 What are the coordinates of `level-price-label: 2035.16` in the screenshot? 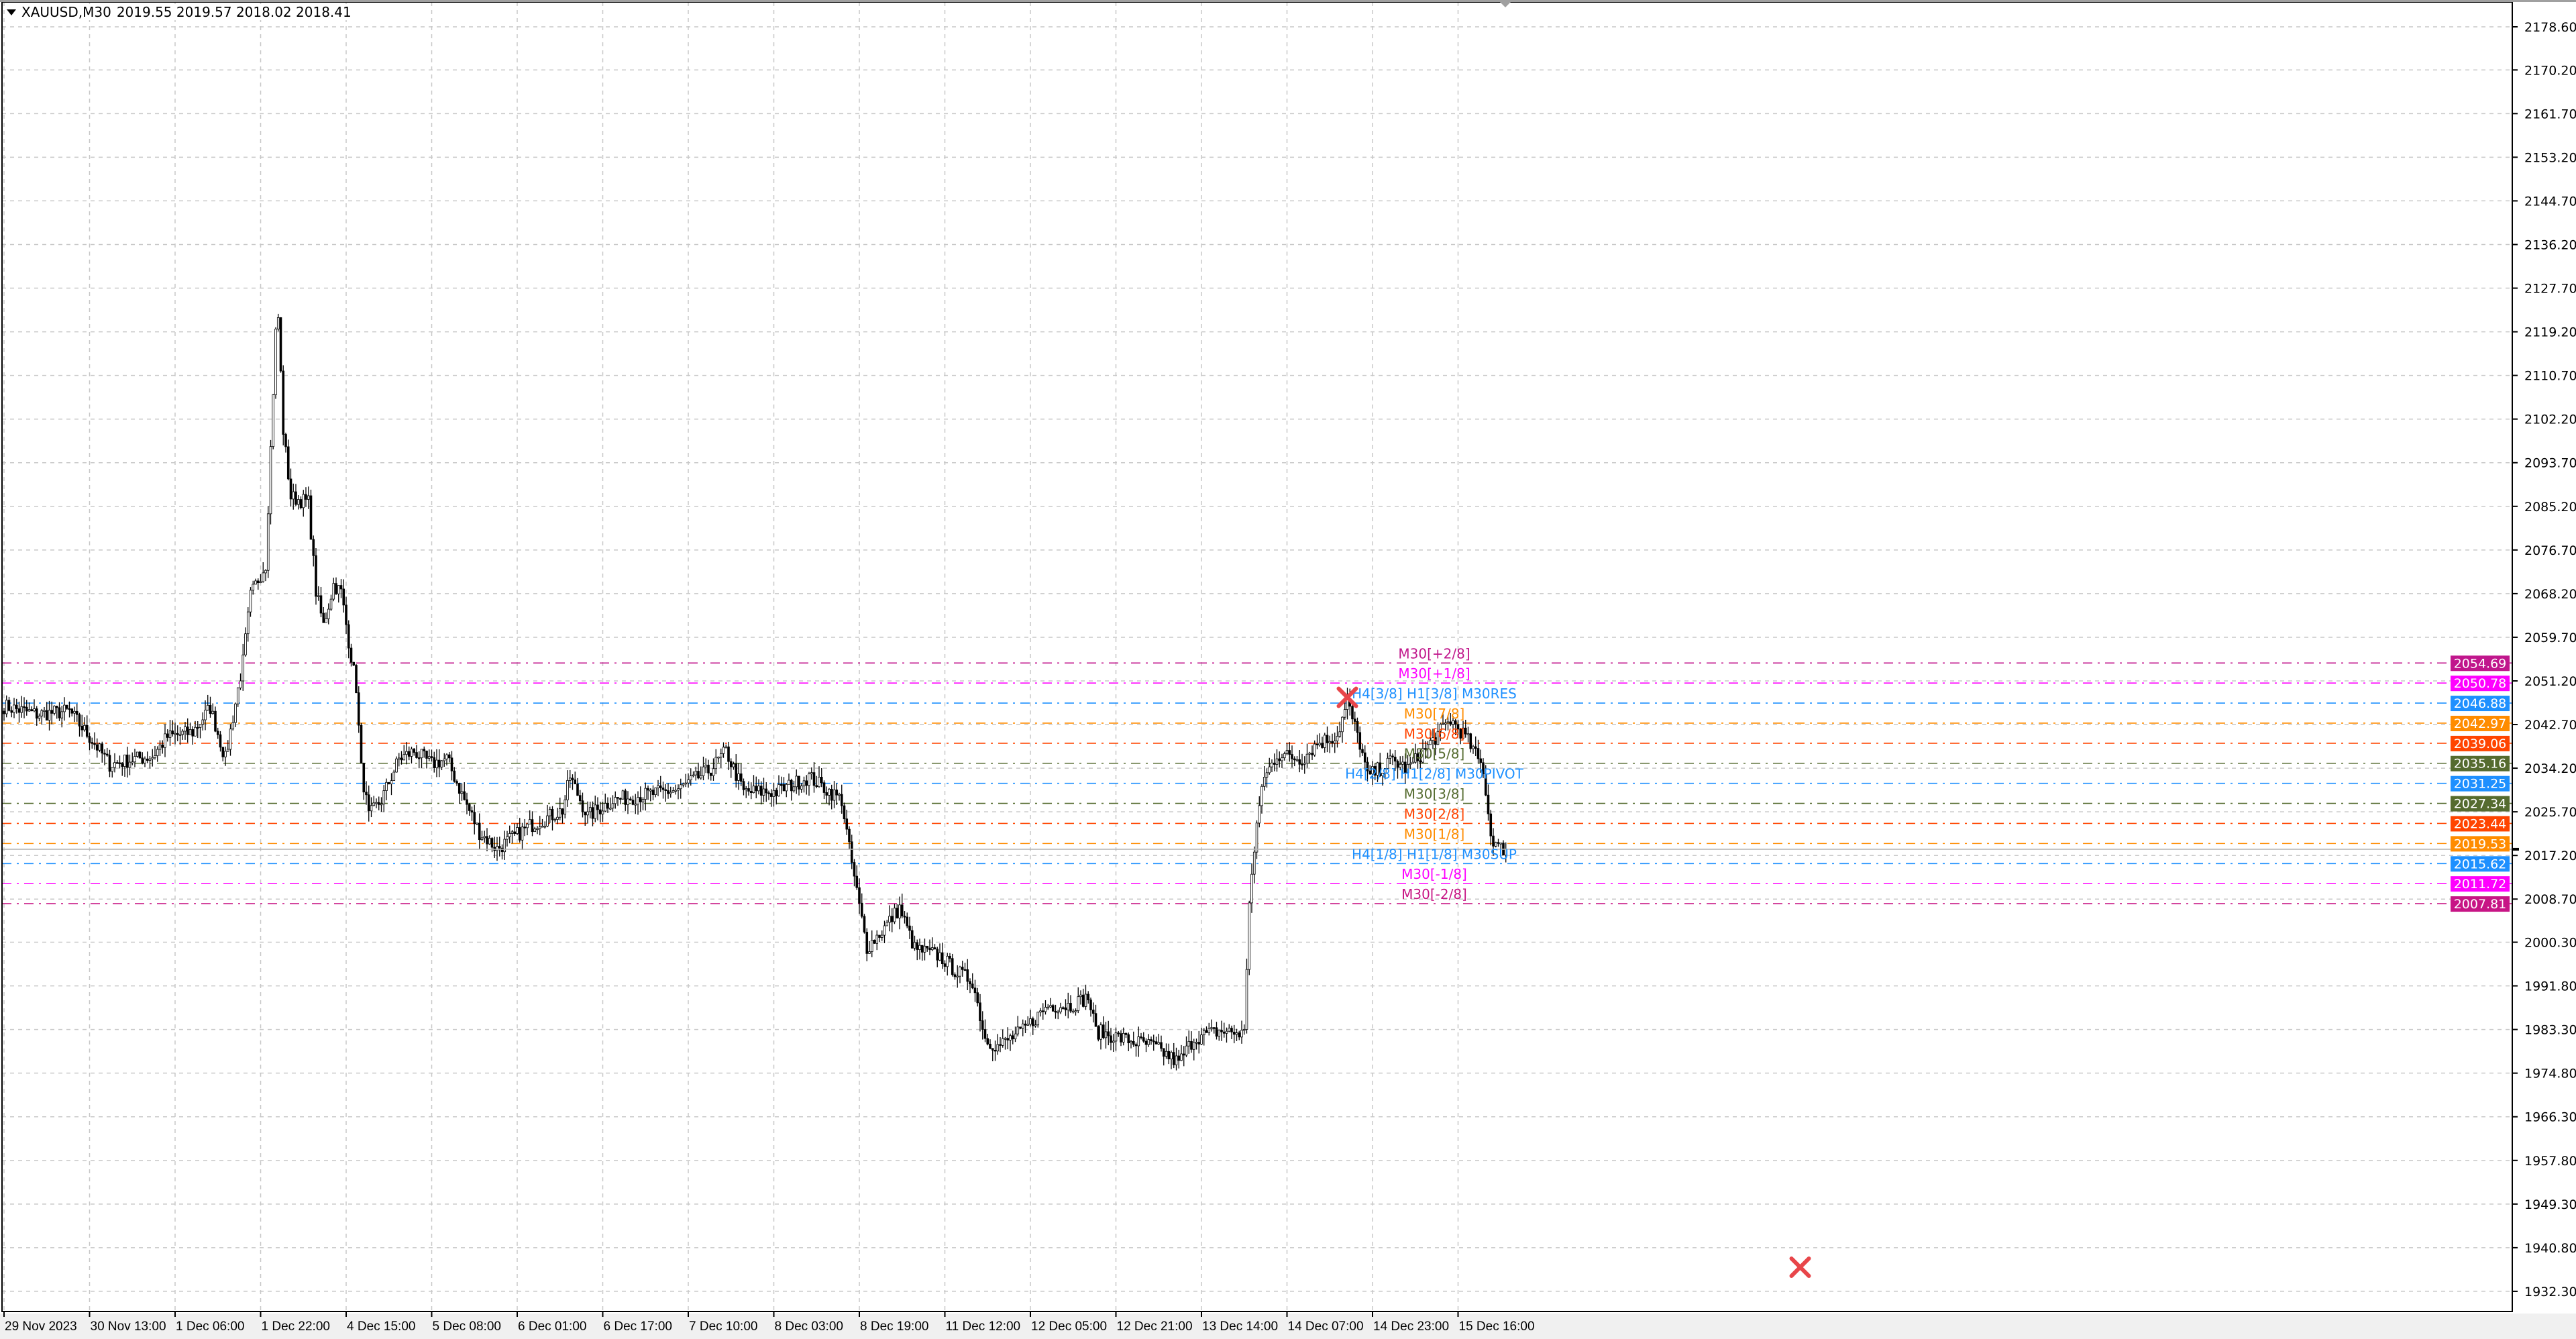 It's located at (2480, 764).